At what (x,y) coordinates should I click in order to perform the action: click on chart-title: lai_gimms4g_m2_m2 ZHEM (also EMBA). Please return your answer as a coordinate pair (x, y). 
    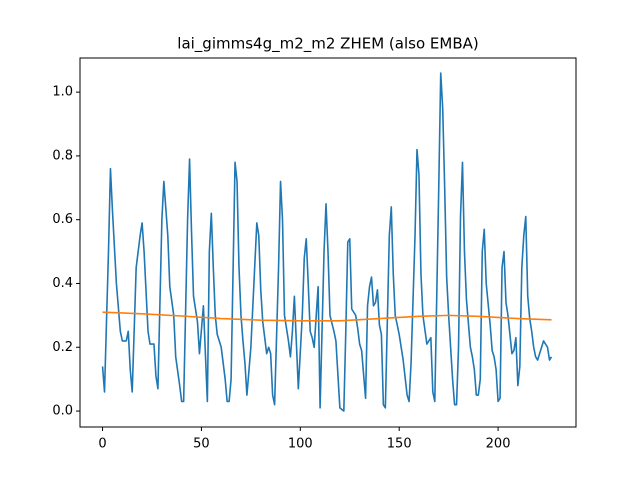
    Looking at the image, I should click on (327, 44).